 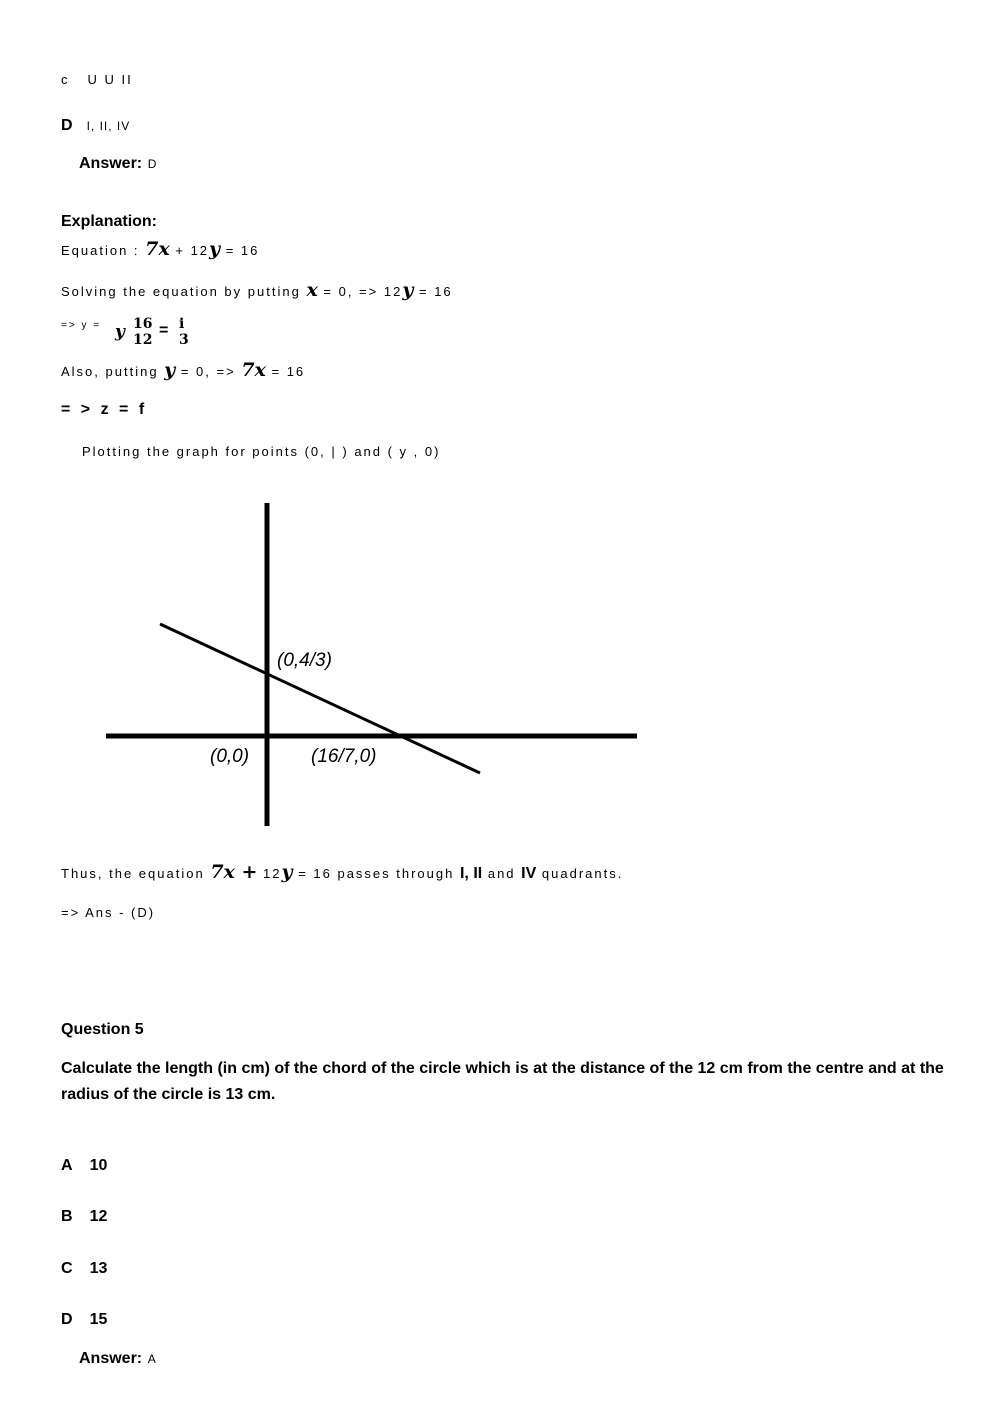 I want to click on option-letter: D, so click(x=67, y=125).